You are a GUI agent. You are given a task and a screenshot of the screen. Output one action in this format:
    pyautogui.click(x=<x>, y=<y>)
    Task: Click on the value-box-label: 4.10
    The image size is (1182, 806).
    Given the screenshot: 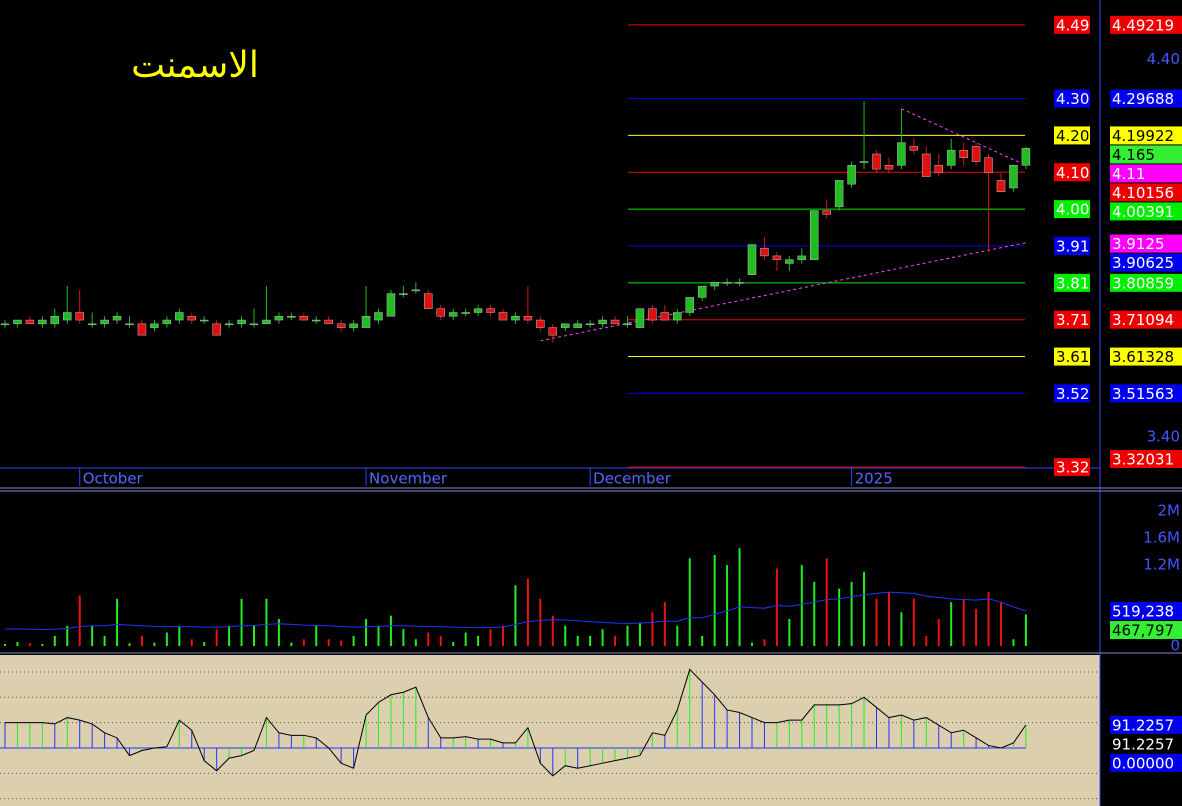 What is the action you would take?
    pyautogui.click(x=1072, y=173)
    